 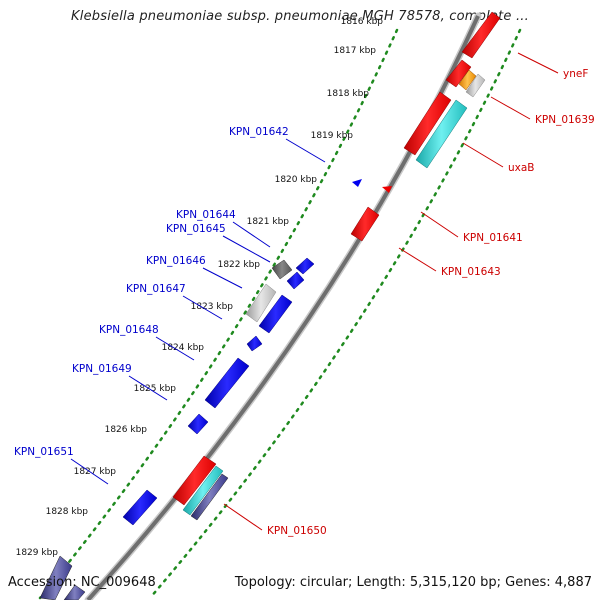 I want to click on gene-label-forward: KPN_01643, so click(x=471, y=272).